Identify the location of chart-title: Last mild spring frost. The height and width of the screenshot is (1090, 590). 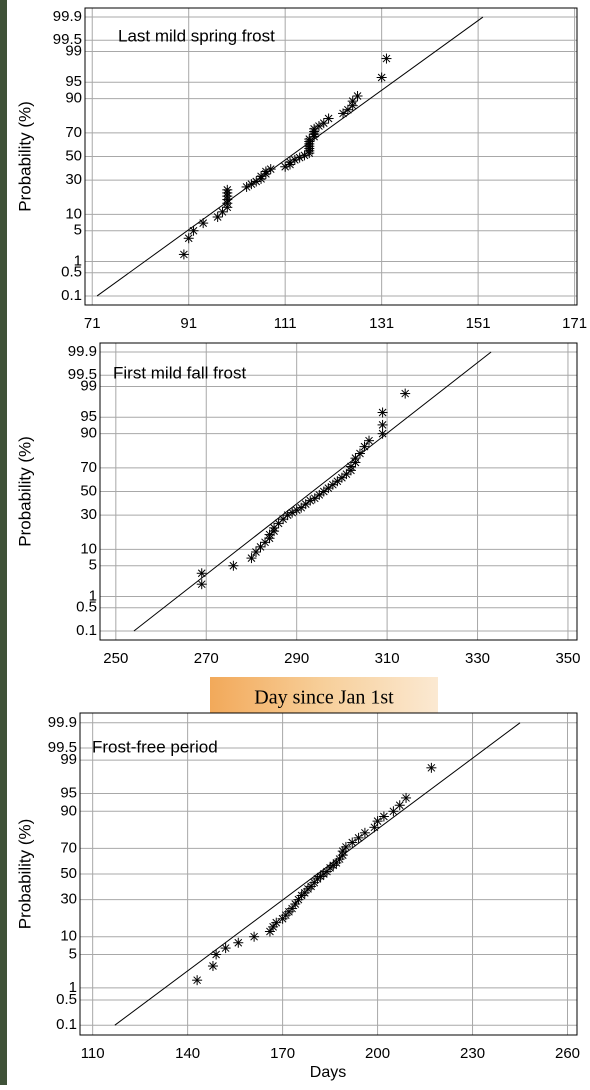
(196, 35).